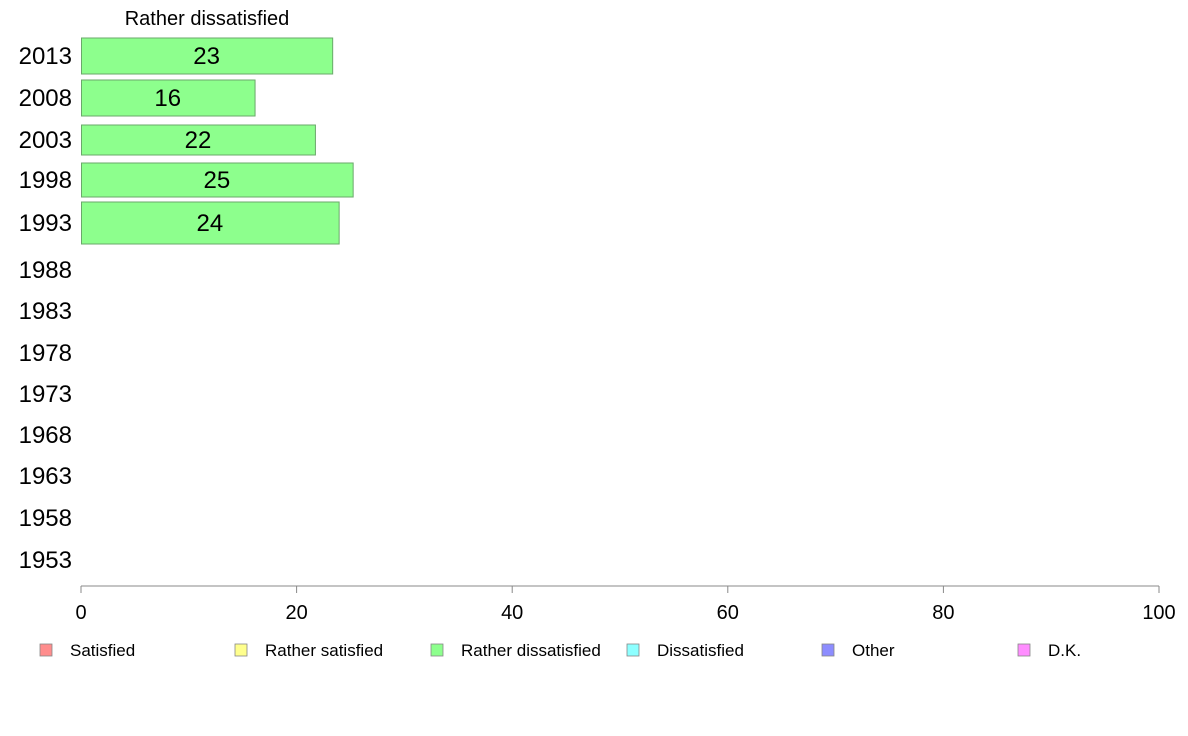  I want to click on y-tick-label: 1958, so click(45, 518).